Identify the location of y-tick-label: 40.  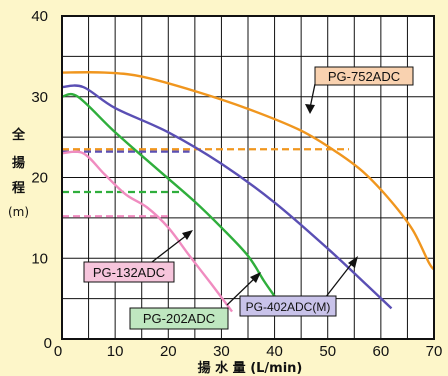
(39, 16).